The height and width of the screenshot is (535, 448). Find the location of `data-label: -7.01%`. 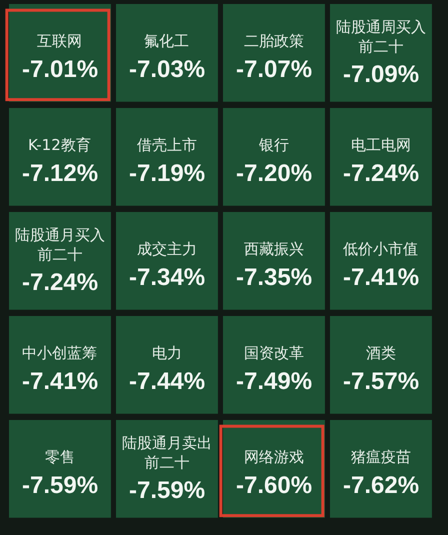

data-label: -7.01% is located at coordinates (60, 69).